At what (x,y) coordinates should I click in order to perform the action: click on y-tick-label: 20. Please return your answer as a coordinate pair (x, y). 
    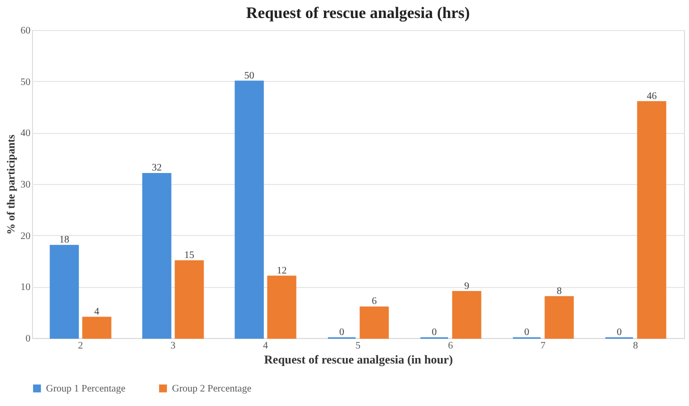
    Looking at the image, I should click on (25, 236).